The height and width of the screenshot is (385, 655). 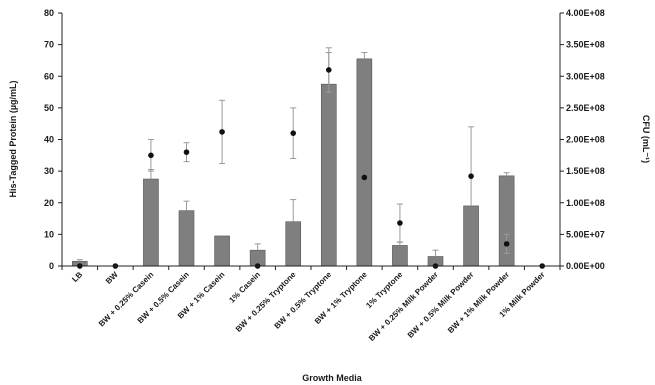 What do you see at coordinates (585, 76) in the screenshot?
I see `y2-tick-label: 3.00E+08` at bounding box center [585, 76].